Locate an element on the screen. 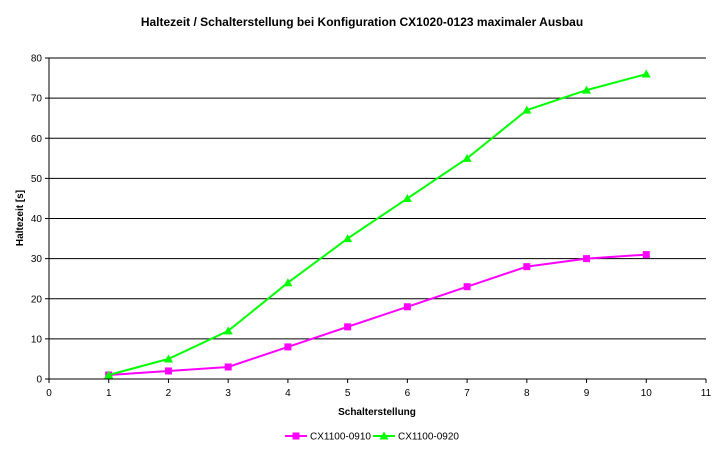  legend-label-0: CX1100-0910 is located at coordinates (340, 437).